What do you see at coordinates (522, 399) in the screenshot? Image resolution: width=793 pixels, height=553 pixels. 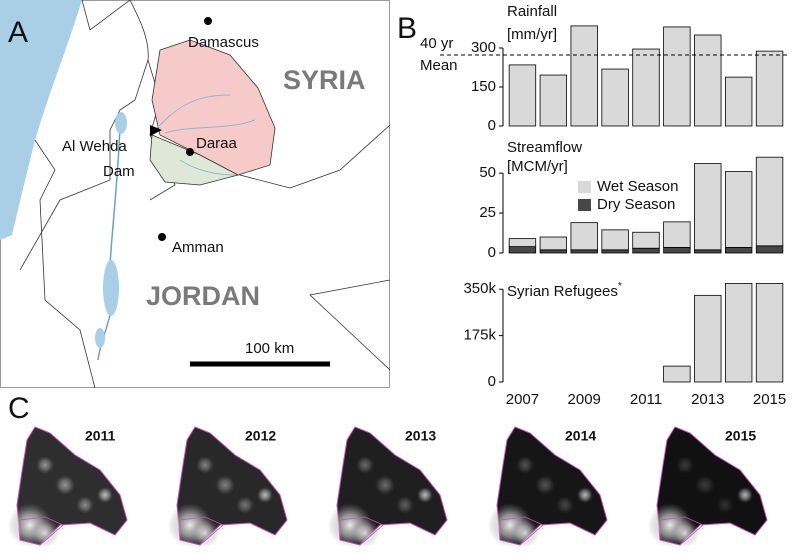 I see `x-tick-label: 2007` at bounding box center [522, 399].